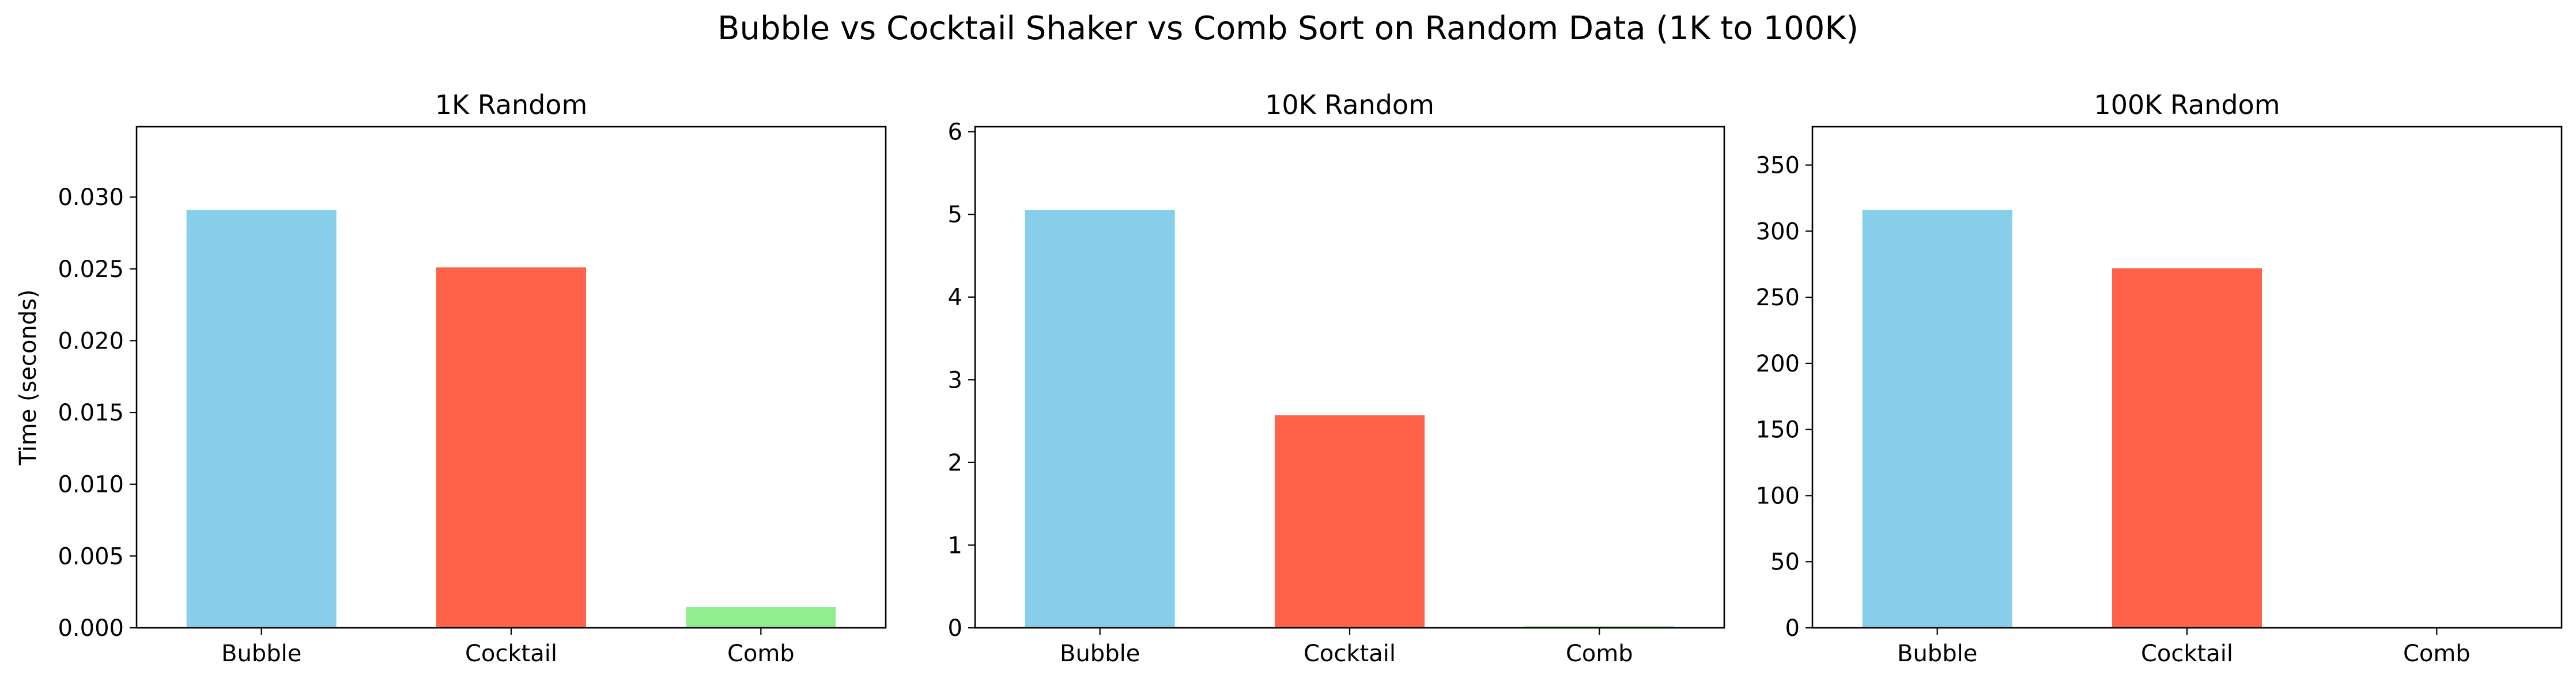  I want to click on y-tick-label: 150, so click(1778, 430).